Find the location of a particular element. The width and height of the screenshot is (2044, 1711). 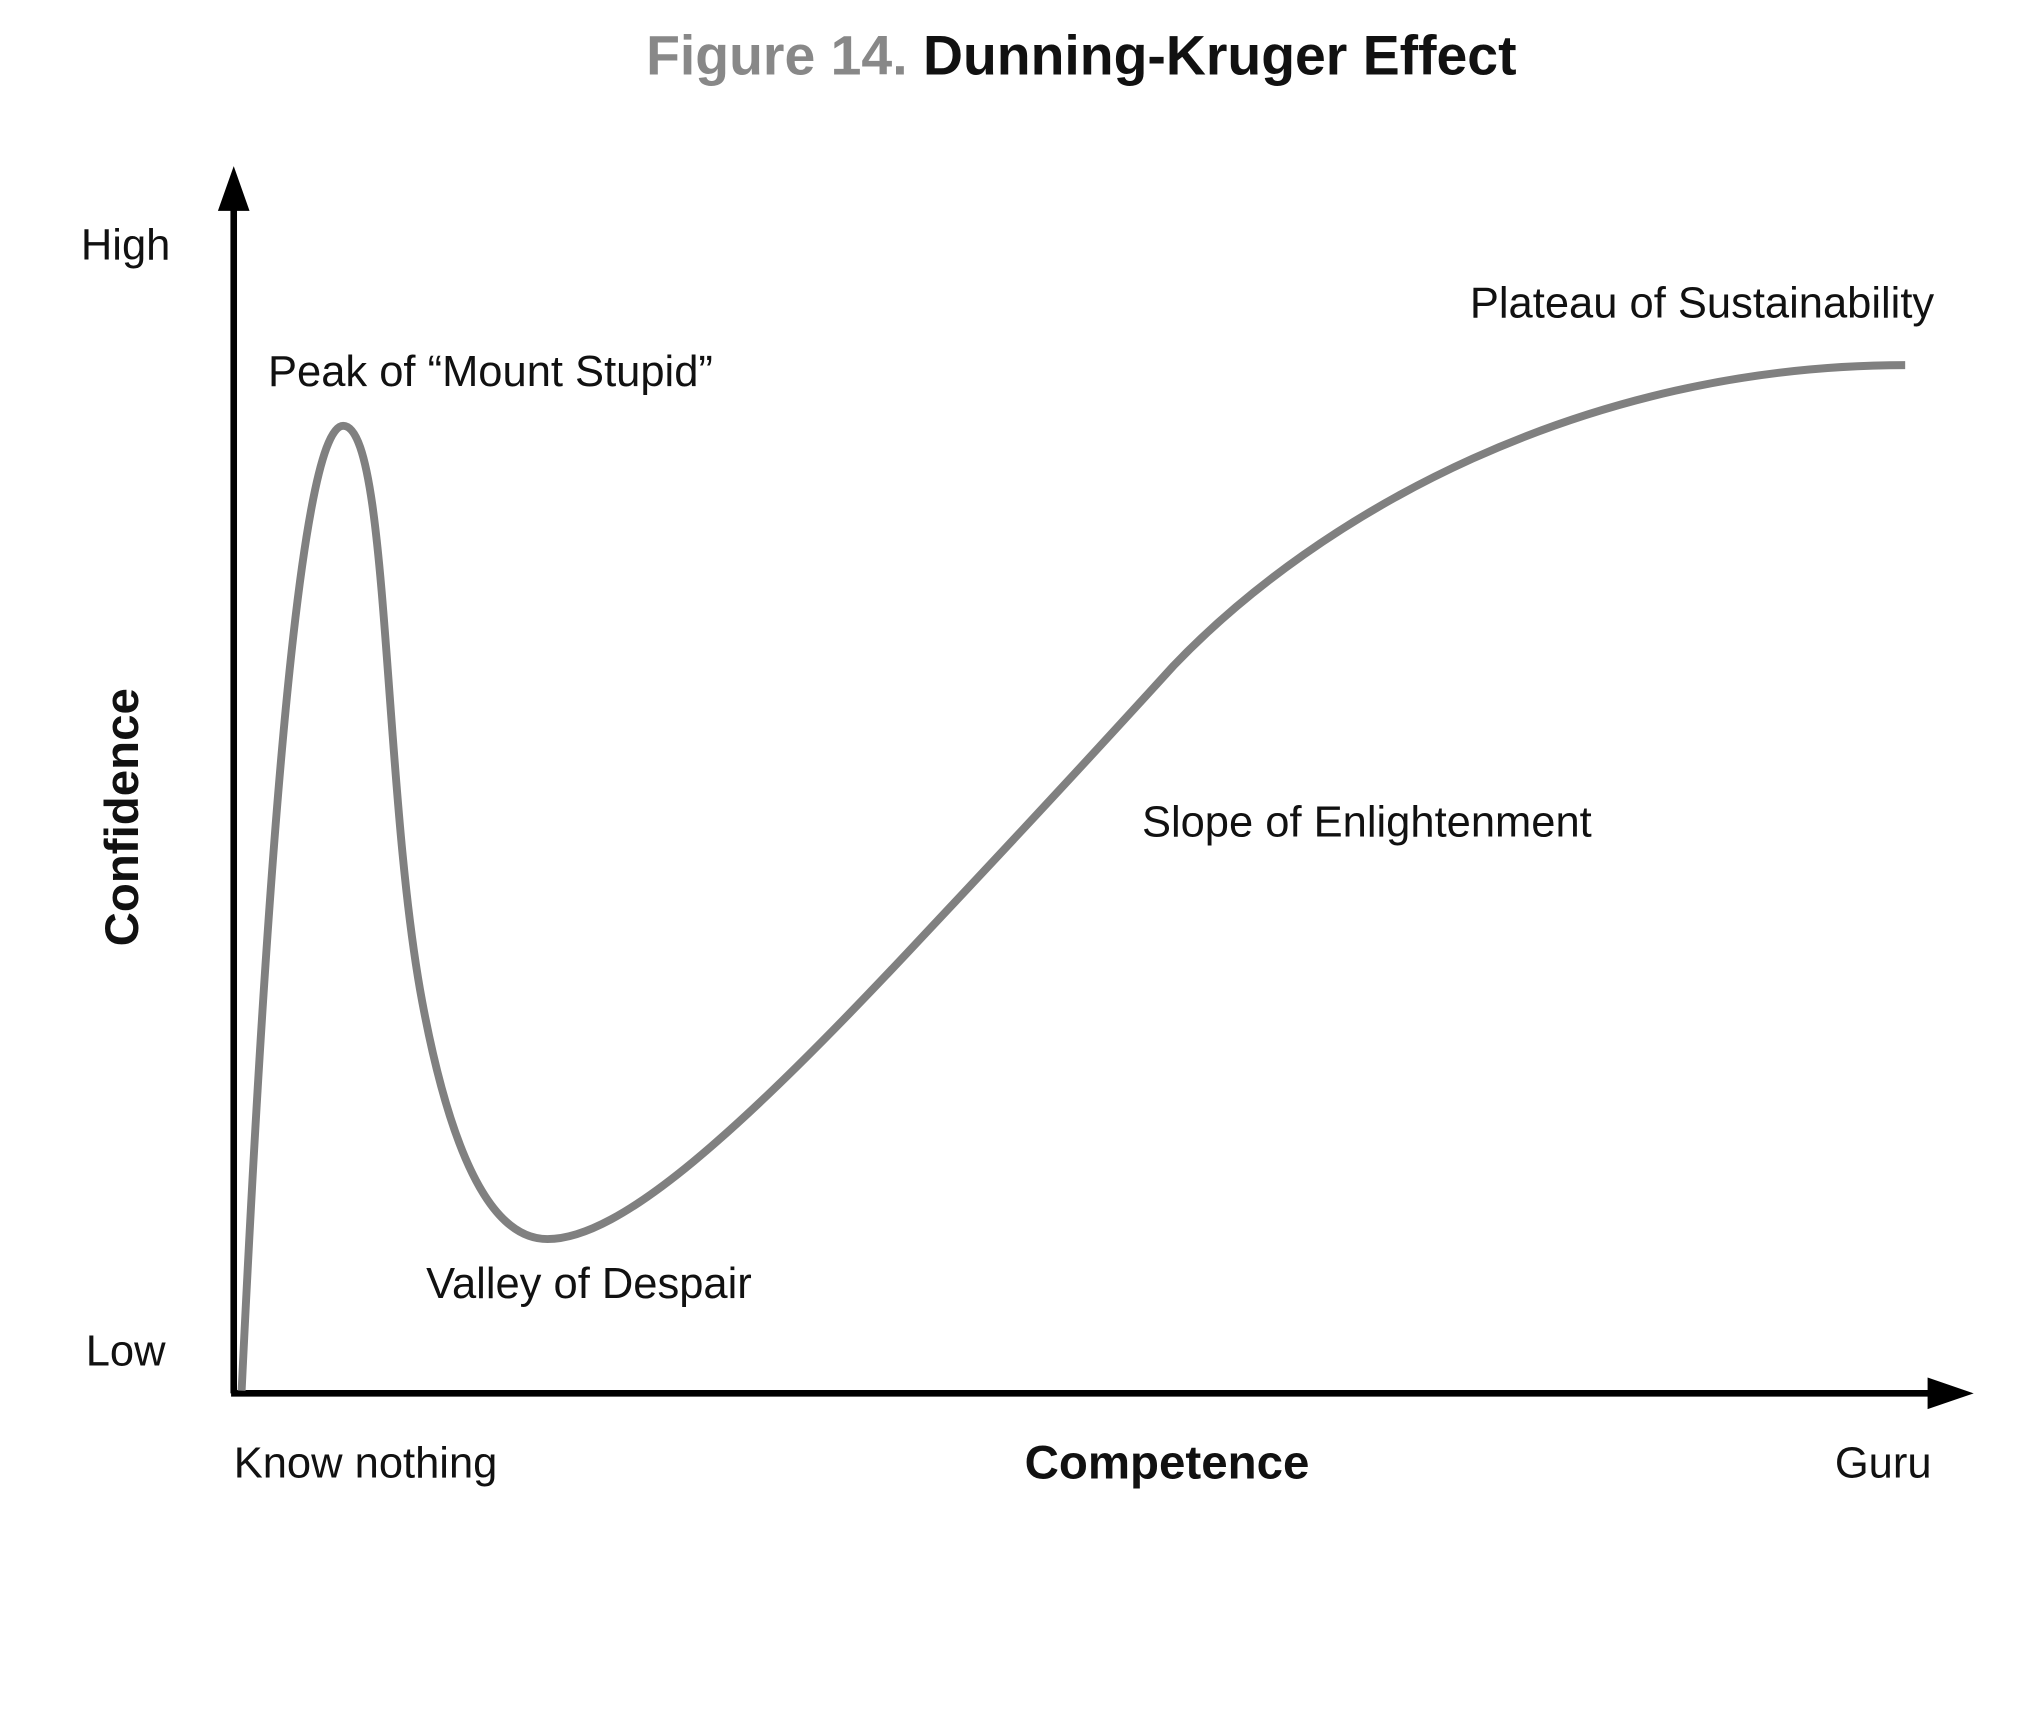

figure-title: Figure 14. Dunning-Kruger Effect is located at coordinates (1081, 55).